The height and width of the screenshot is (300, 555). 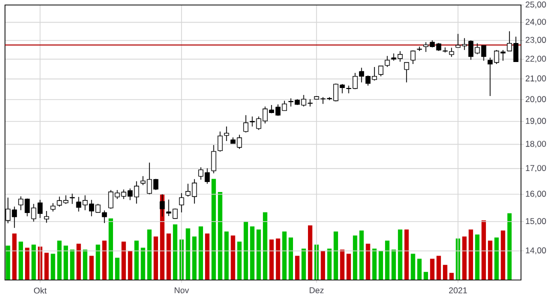 I want to click on y-tick-label: 24,00, so click(x=536, y=22).